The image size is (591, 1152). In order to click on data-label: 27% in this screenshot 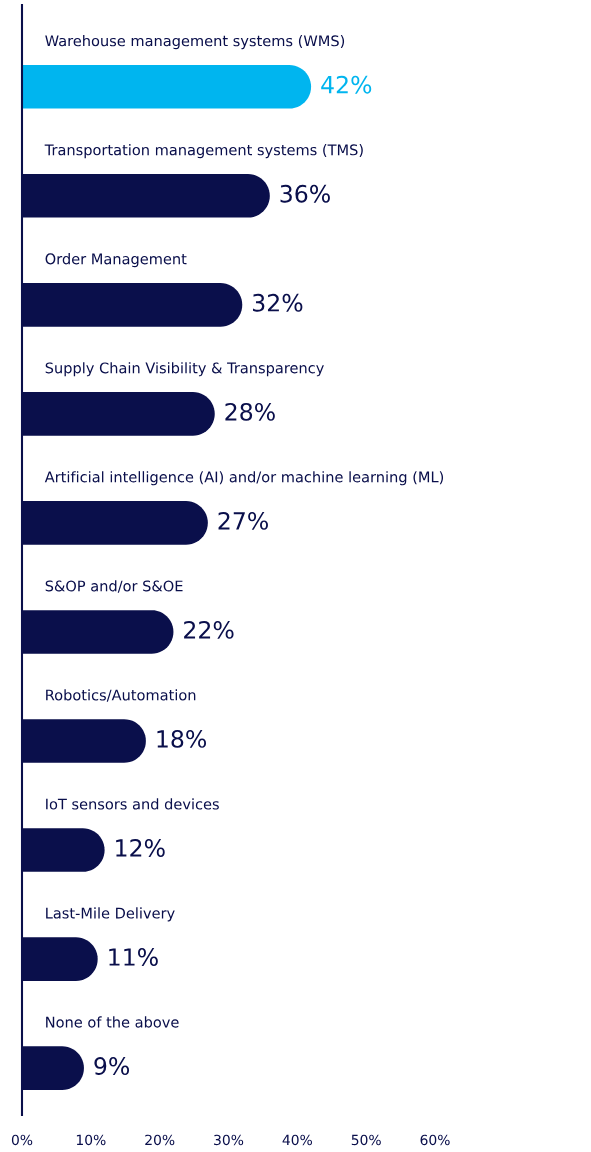, I will do `click(243, 520)`.